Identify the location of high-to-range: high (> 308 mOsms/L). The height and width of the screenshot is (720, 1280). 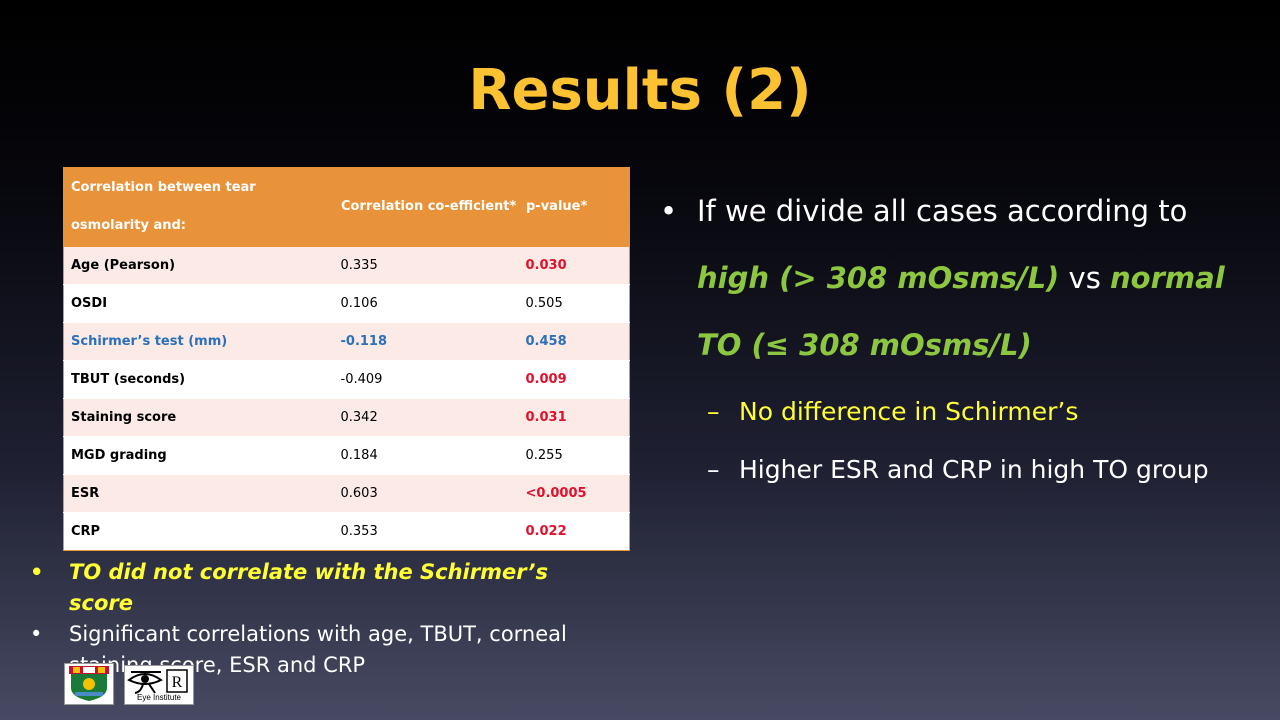
(878, 278).